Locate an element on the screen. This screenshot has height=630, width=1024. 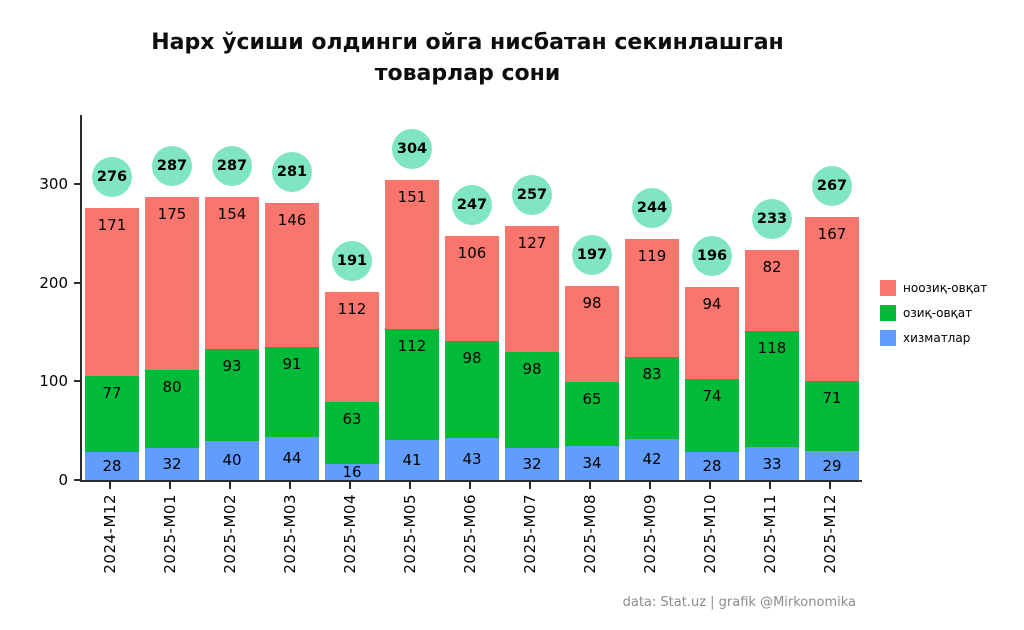
stacked-bar: 40 93 154 287 is located at coordinates (232, 312).